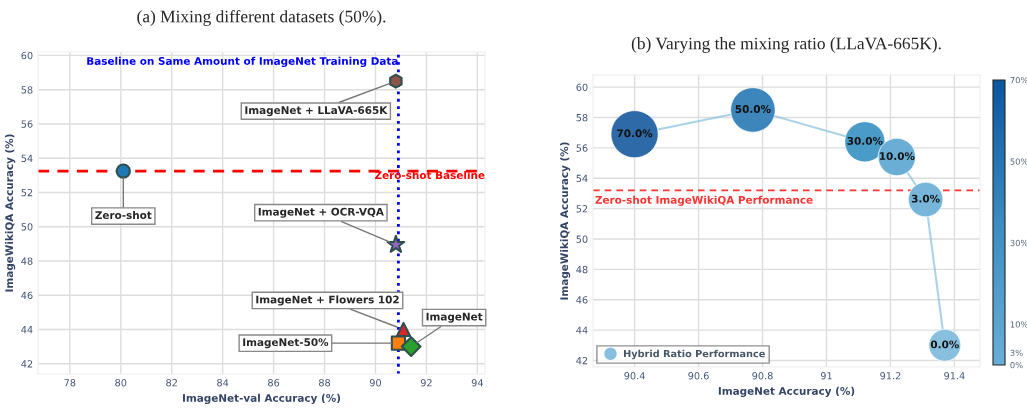 This screenshot has height=409, width=1027. Describe the element at coordinates (925, 198) in the screenshot. I see `annotation: 3.0%` at that location.